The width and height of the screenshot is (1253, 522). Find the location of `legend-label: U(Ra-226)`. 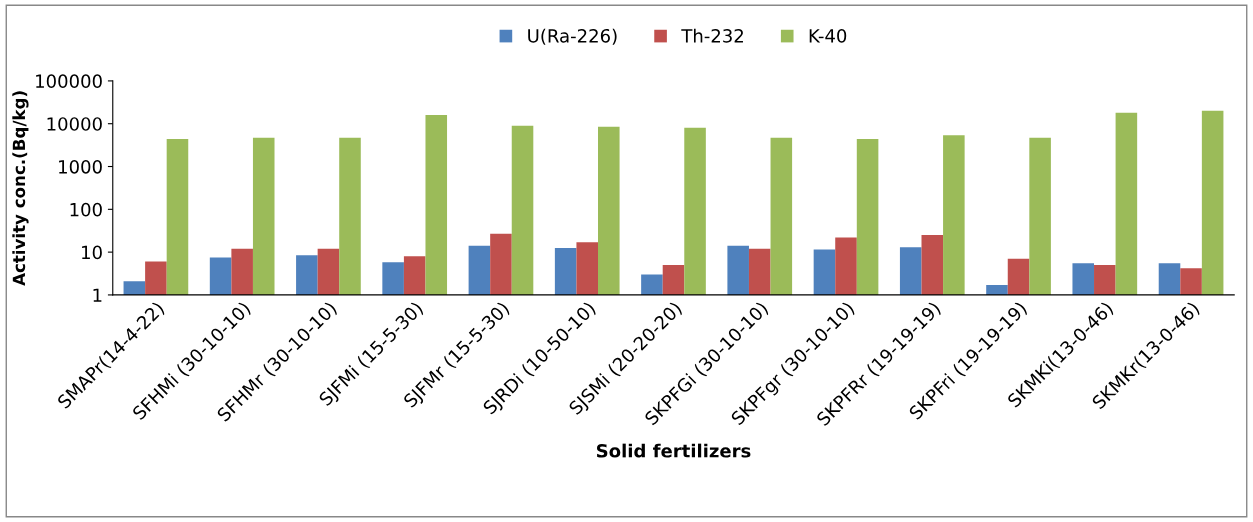

legend-label: U(Ra-226) is located at coordinates (572, 36).